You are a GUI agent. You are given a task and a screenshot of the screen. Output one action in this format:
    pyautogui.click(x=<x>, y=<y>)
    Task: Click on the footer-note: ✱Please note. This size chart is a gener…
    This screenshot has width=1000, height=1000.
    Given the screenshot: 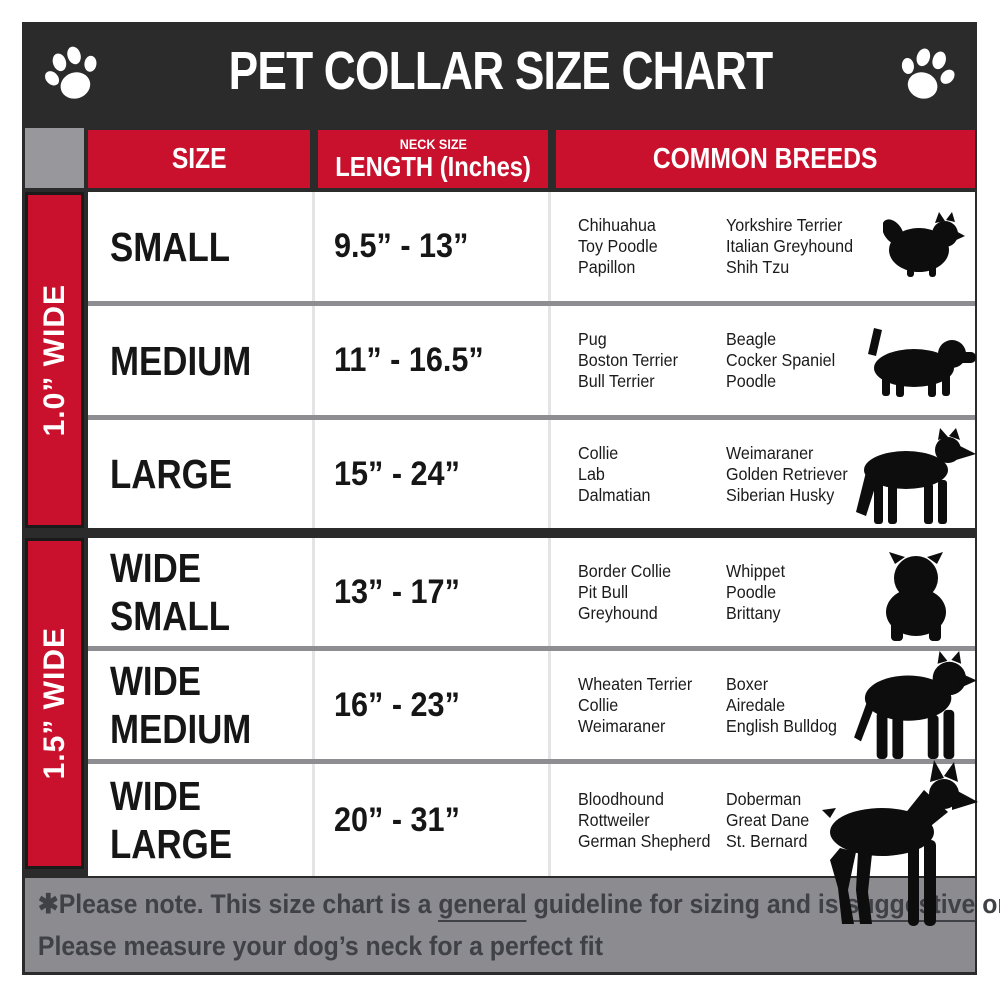 What is the action you would take?
    pyautogui.click(x=512, y=925)
    